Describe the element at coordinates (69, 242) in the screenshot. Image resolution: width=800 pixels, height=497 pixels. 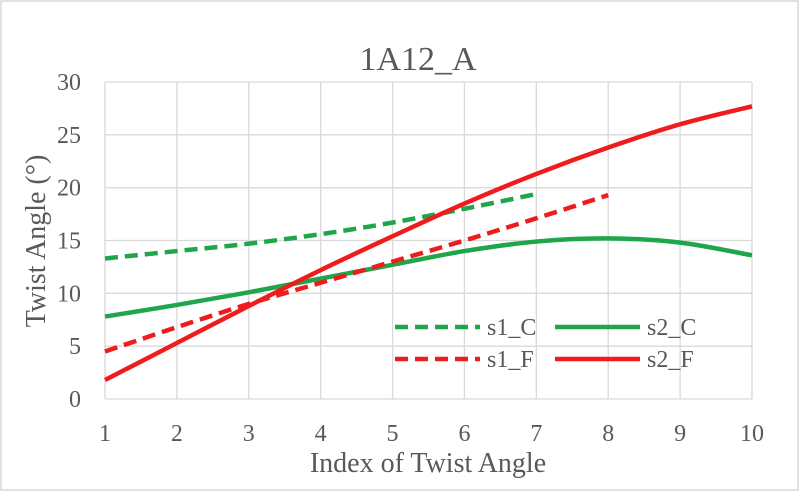
I see `y-tick-label: 15` at that location.